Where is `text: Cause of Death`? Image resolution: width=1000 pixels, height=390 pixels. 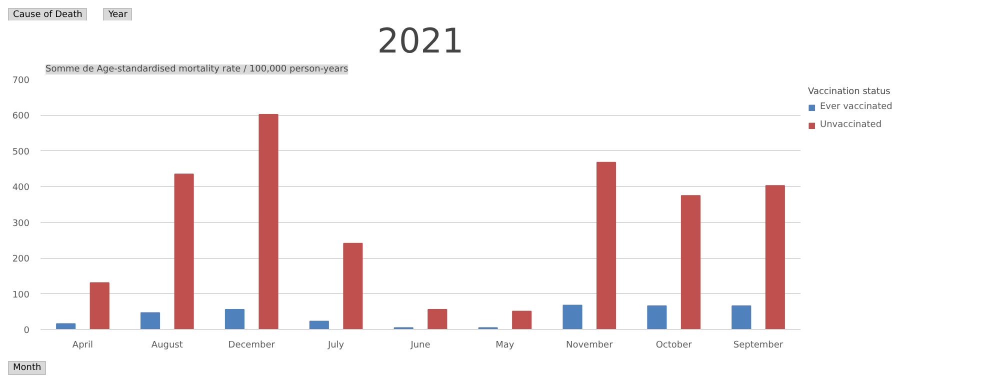 text: Cause of Death is located at coordinates (48, 15).